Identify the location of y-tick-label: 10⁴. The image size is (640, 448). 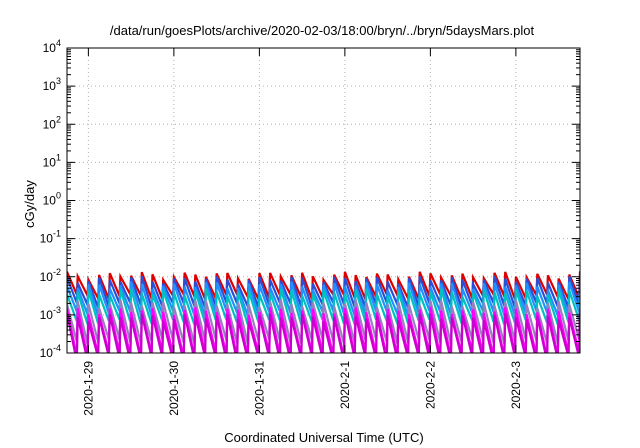
(52, 46).